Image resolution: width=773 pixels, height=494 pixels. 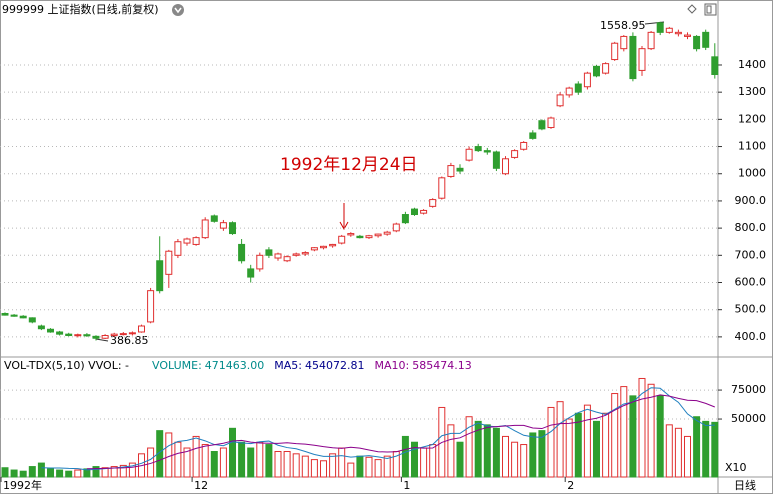 What do you see at coordinates (752, 173) in the screenshot?
I see `y-tick-label: 1000` at bounding box center [752, 173].